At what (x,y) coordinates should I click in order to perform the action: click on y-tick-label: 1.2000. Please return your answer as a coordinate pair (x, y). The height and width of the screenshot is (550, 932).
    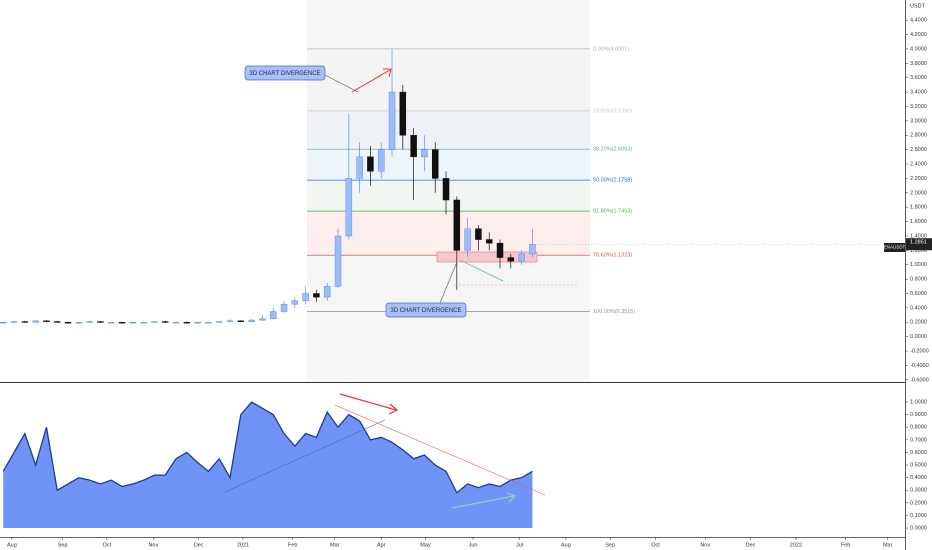
    Looking at the image, I should click on (918, 251).